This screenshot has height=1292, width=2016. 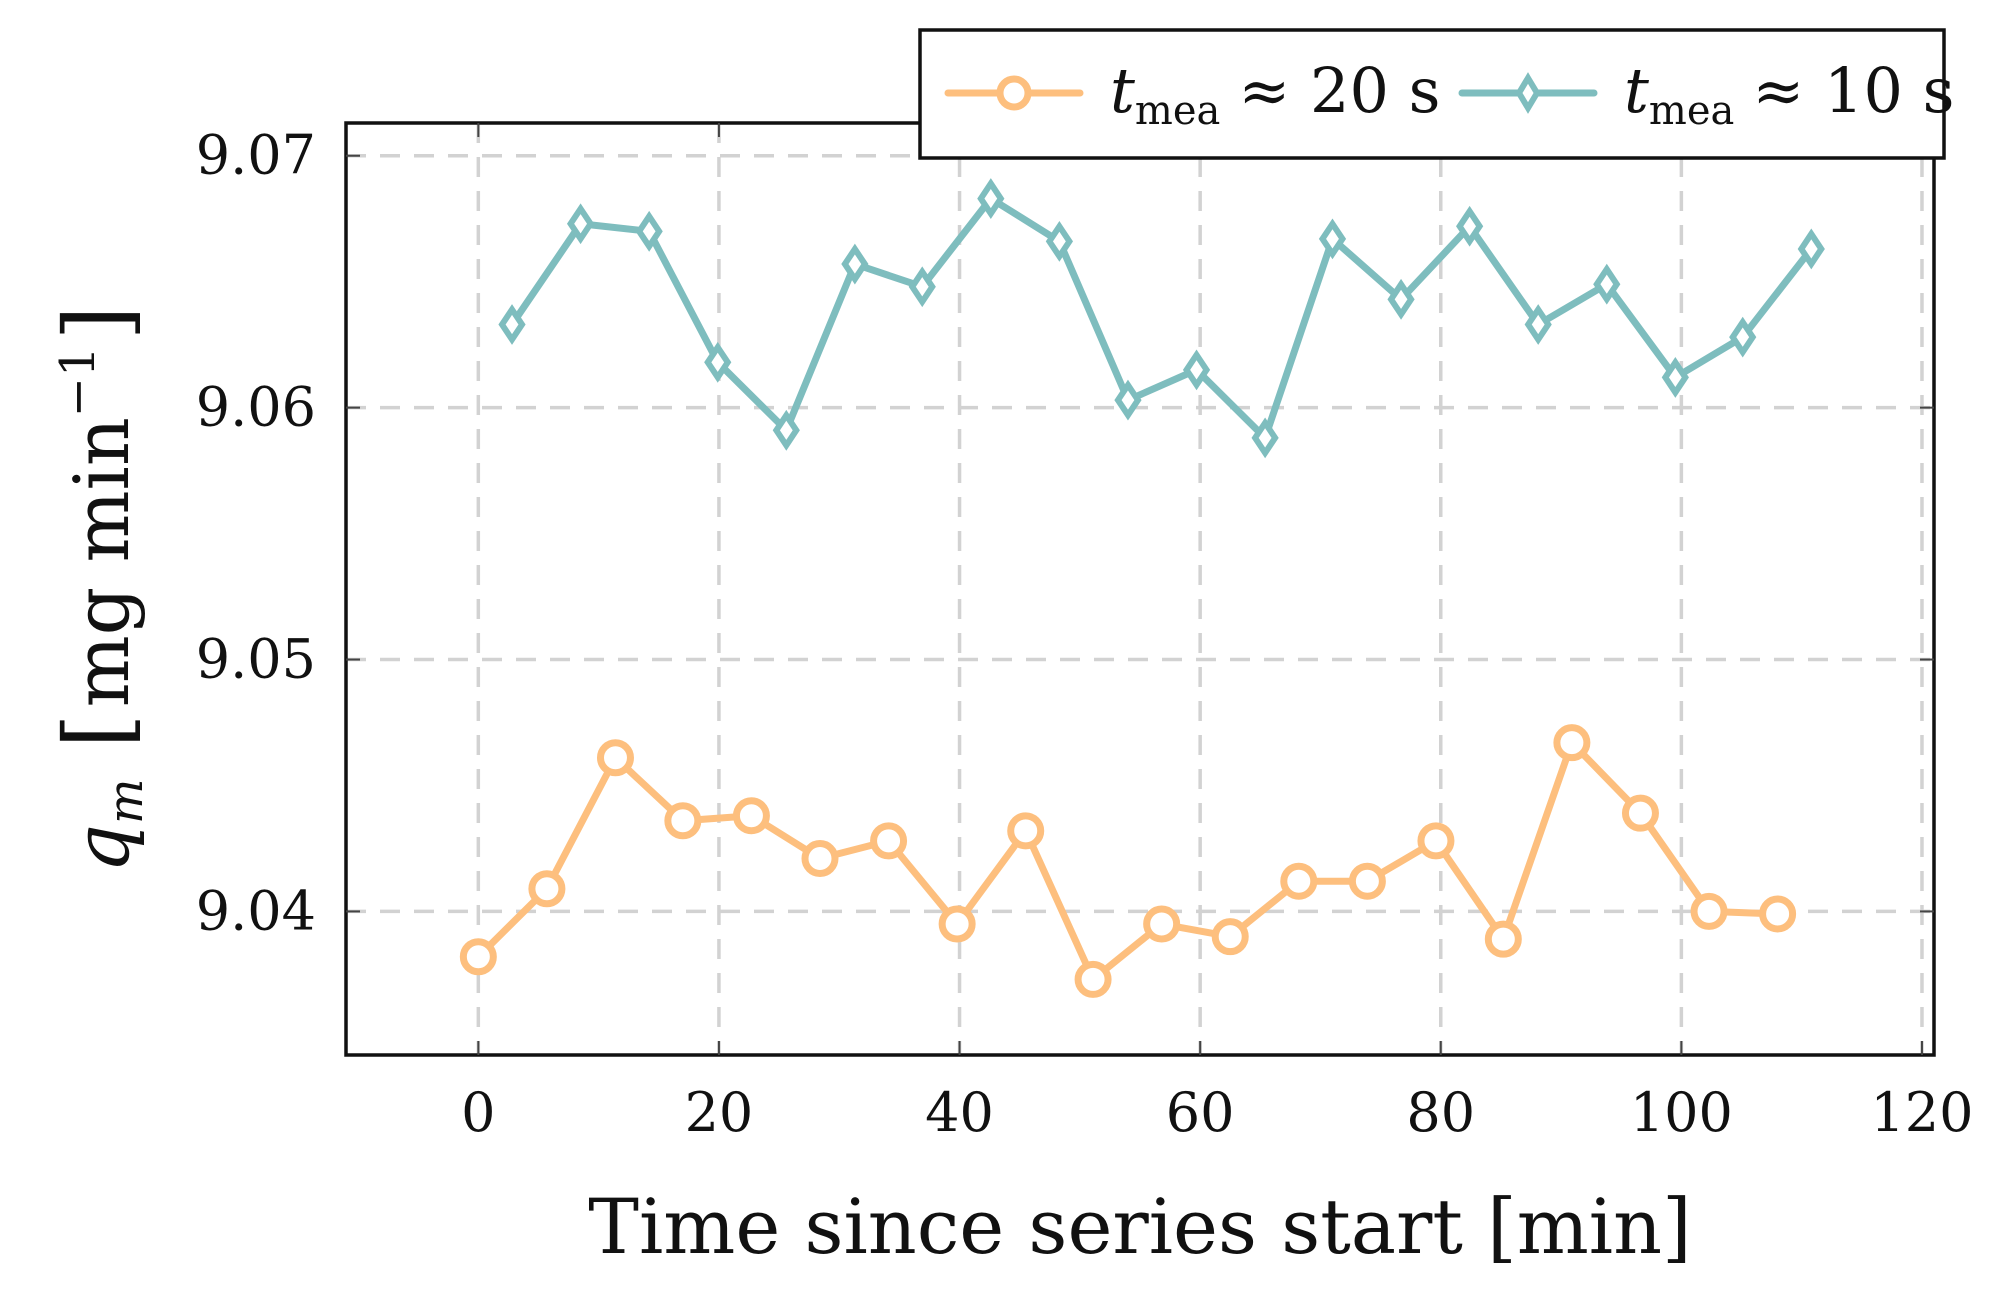 What do you see at coordinates (1636, 90) in the screenshot?
I see `legend-10s-symbol: t` at bounding box center [1636, 90].